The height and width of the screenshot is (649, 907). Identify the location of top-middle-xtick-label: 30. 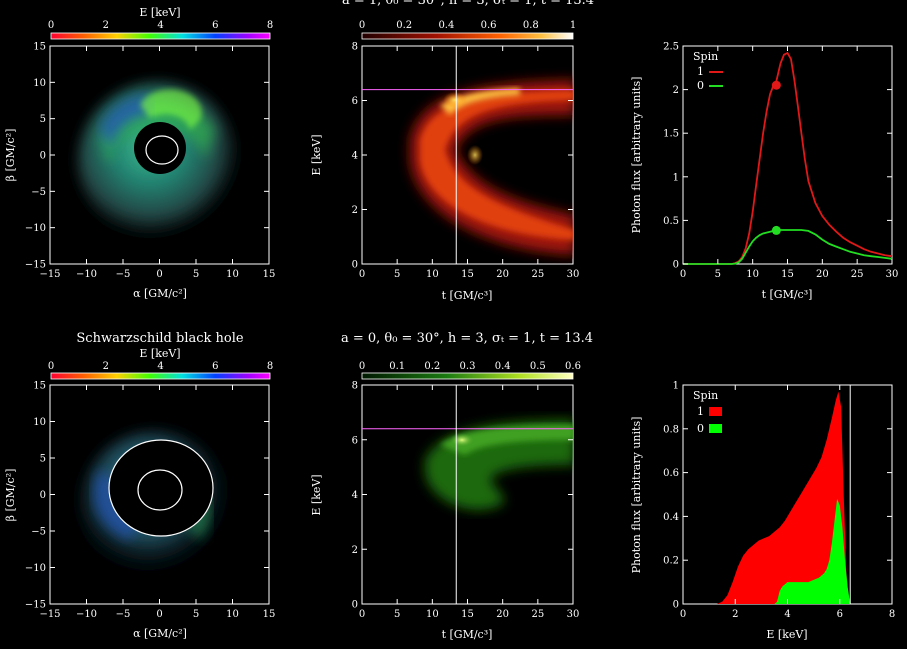
(573, 274).